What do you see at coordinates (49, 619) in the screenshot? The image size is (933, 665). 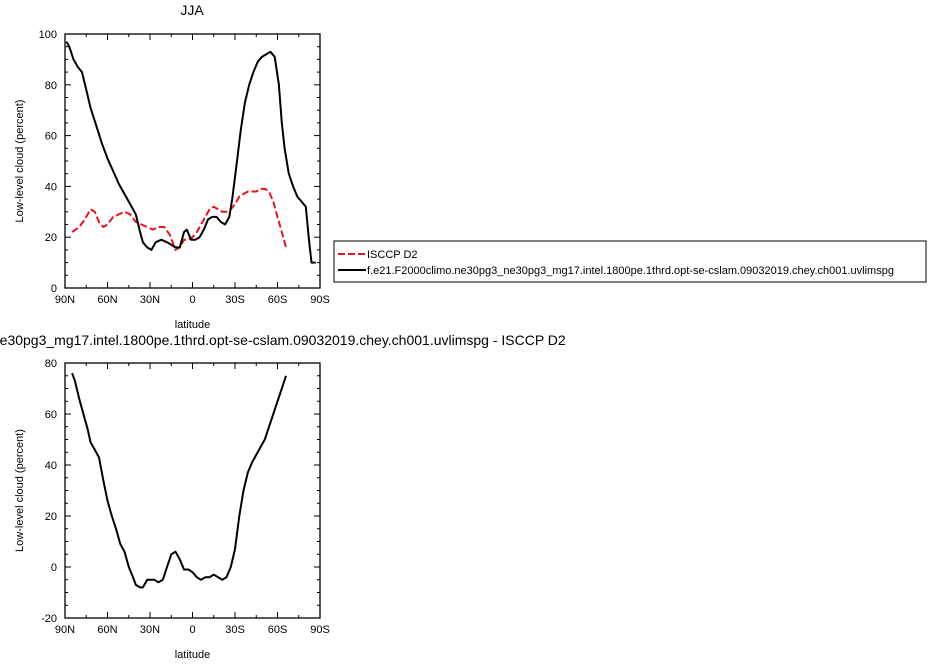 I see `y-tick-label: -20` at bounding box center [49, 619].